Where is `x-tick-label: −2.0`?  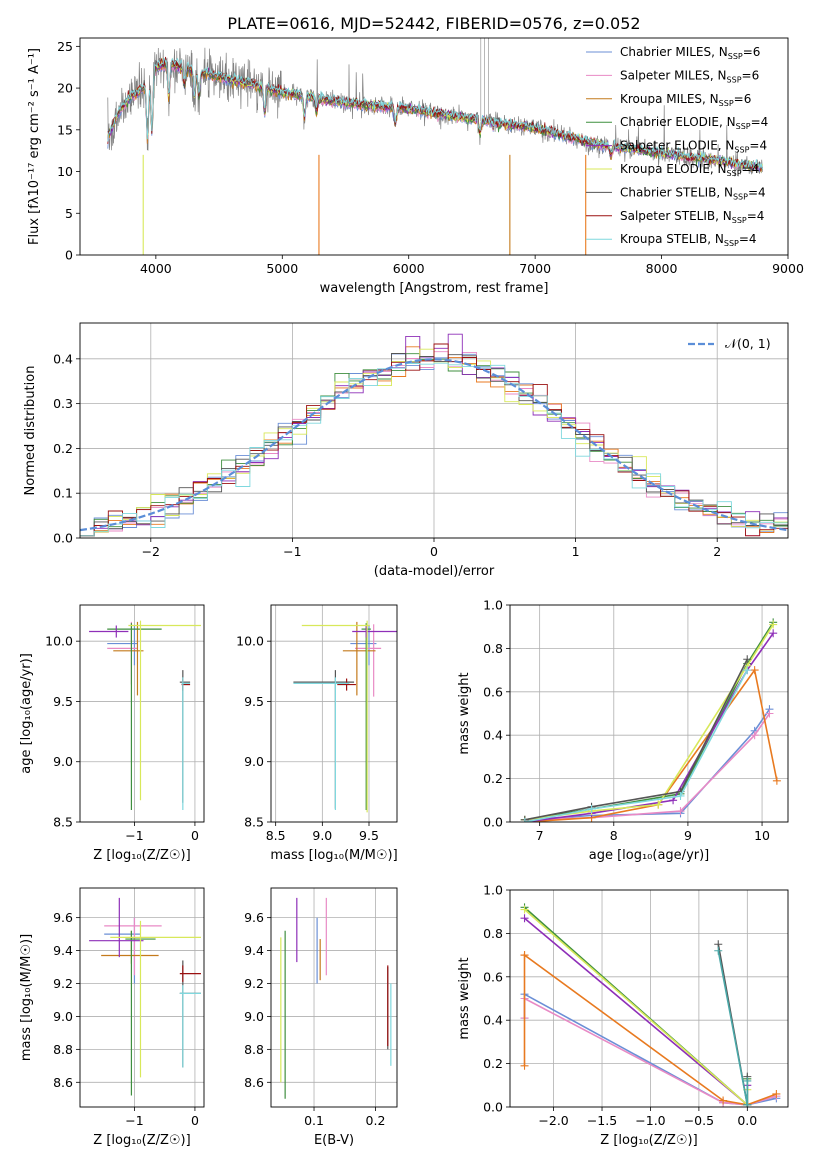
x-tick-label: −2.0 is located at coordinates (553, 1120).